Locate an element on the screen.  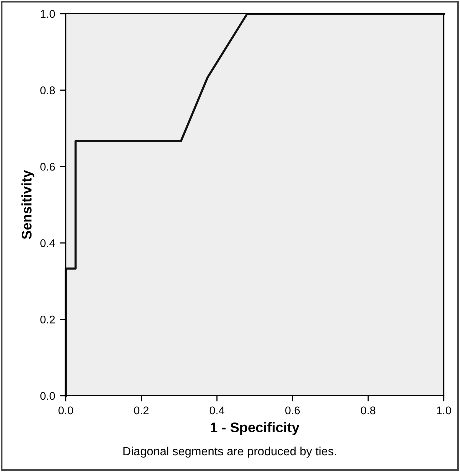
x-tick-label: 0.0 is located at coordinates (66, 410).